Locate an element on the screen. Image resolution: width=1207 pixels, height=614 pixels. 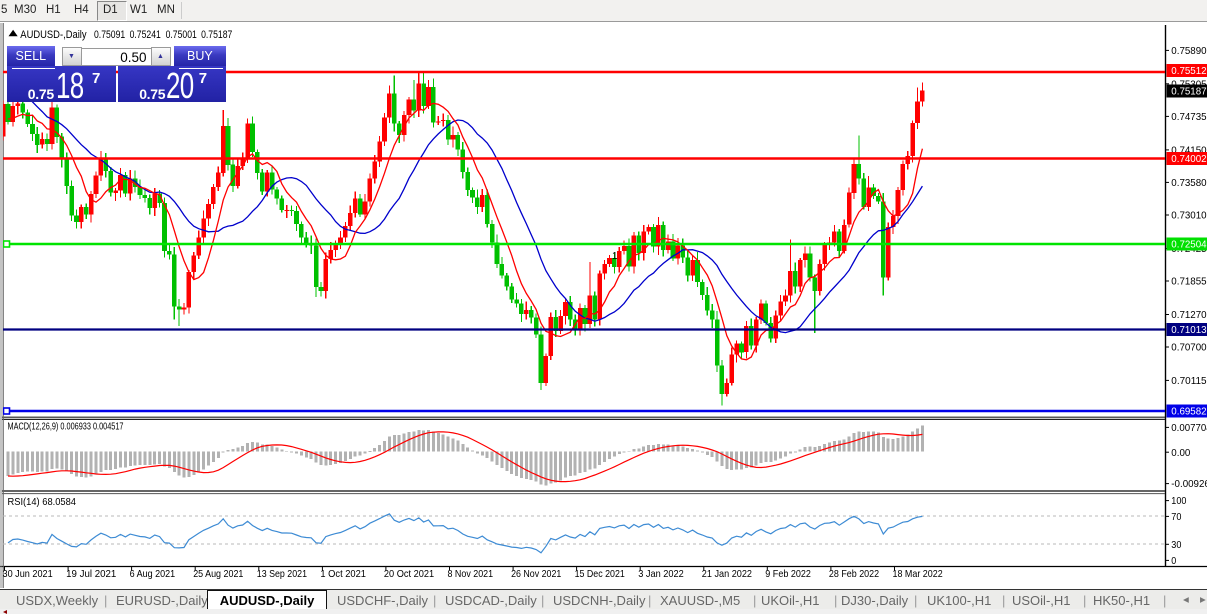
svg-text: 0.70115 is located at coordinates (1188, 381).